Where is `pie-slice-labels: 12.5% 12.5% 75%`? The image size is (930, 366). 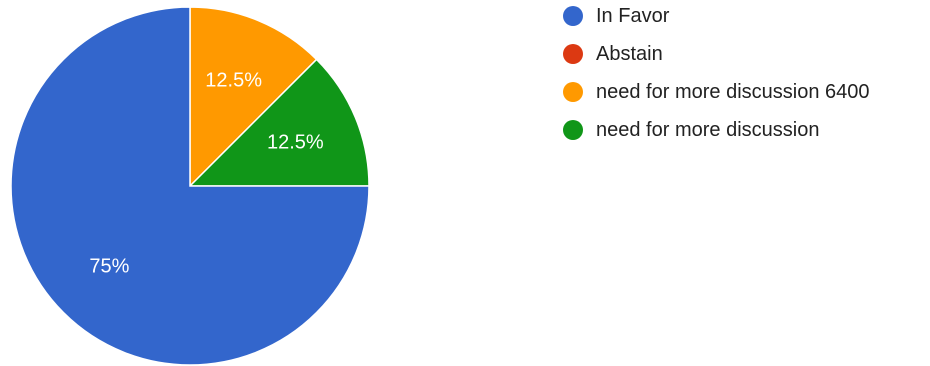 pie-slice-labels: 12.5% 12.5% 75% is located at coordinates (206, 174).